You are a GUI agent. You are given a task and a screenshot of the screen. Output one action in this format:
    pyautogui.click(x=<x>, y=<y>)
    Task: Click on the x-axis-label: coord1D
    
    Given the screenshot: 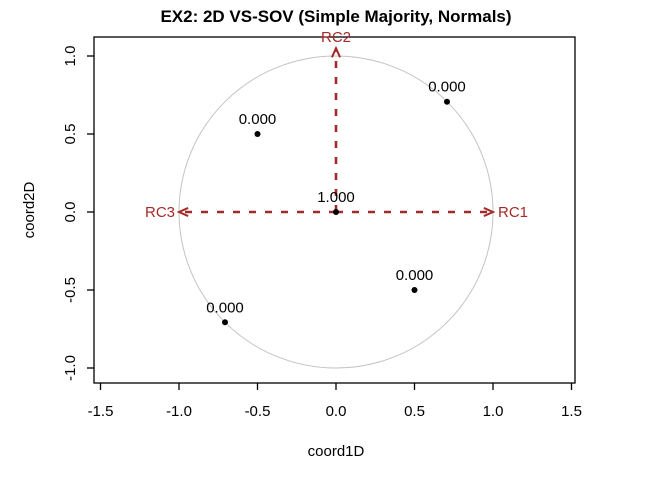 What is the action you would take?
    pyautogui.click(x=336, y=451)
    